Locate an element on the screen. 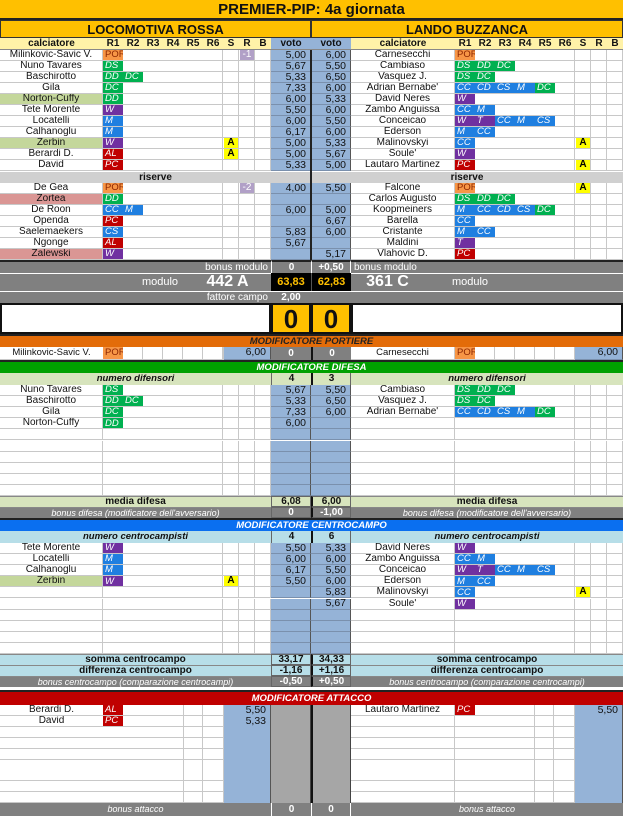 The height and width of the screenshot is (816, 623). col-header-r4: R4 is located at coordinates (173, 44).